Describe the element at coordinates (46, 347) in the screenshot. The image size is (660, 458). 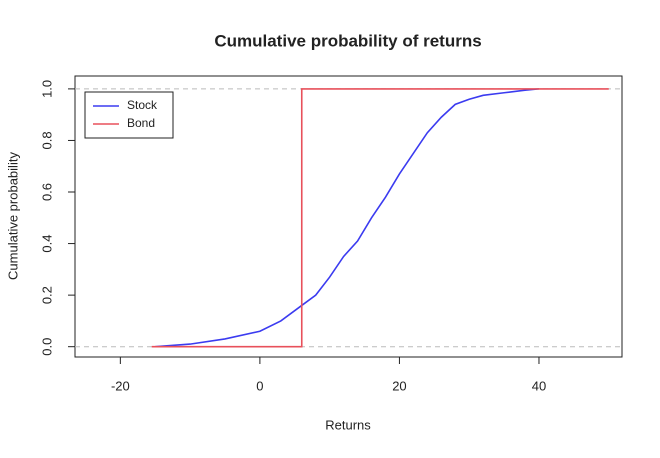
I see `y-tick-label: 0.0` at that location.